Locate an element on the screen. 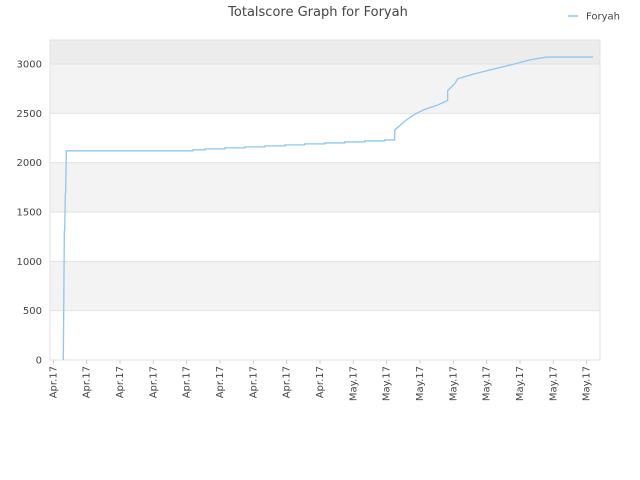 This screenshot has height=480, width=640. y-tick-label: 1500 is located at coordinates (29, 212).